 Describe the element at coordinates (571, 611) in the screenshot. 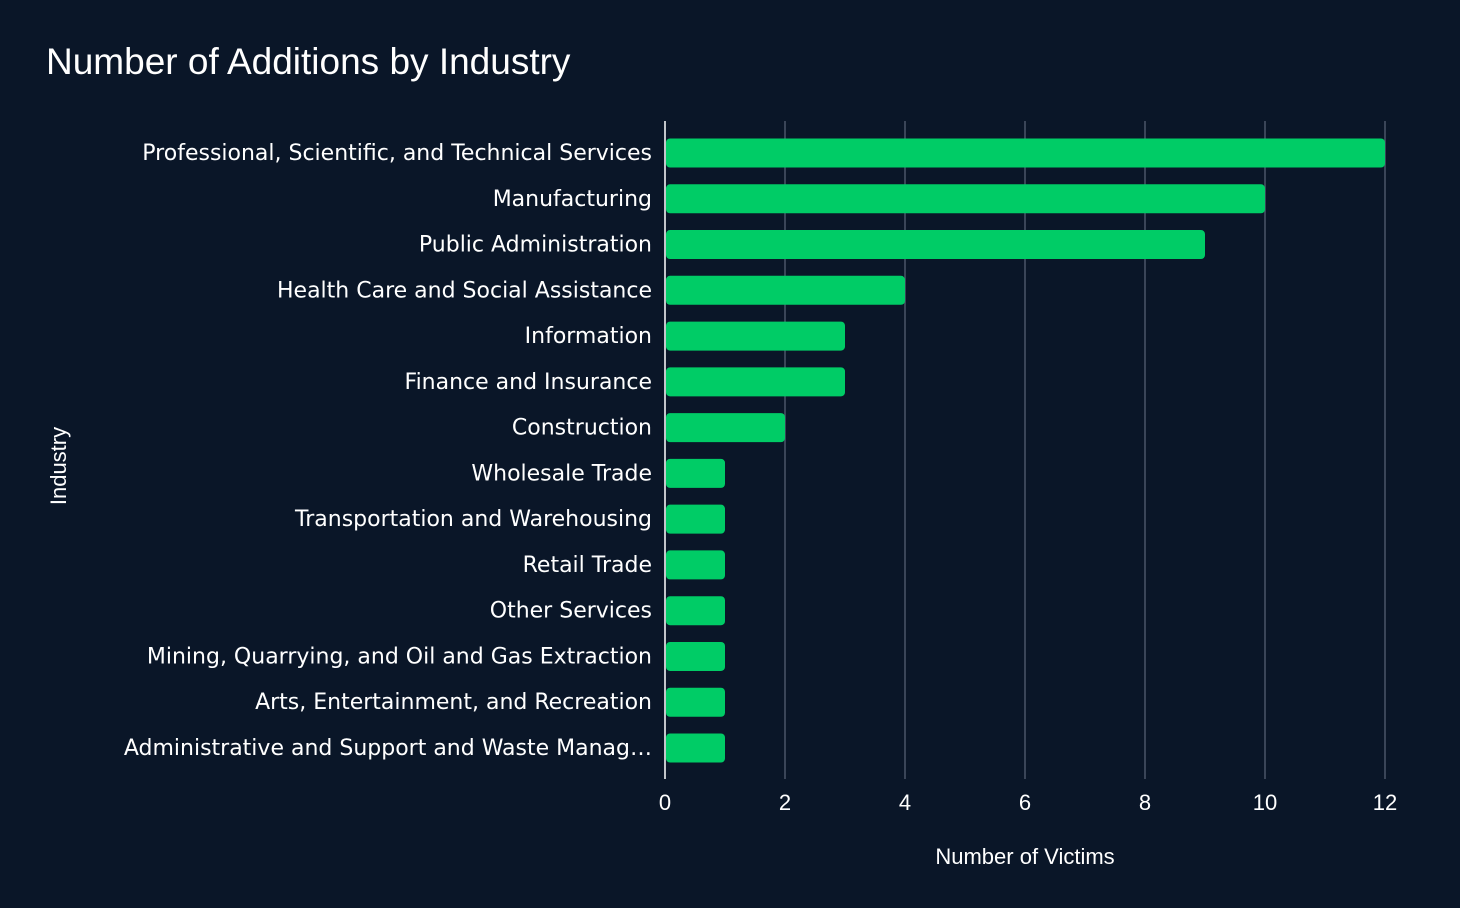

I see `category-label: Other Services` at that location.